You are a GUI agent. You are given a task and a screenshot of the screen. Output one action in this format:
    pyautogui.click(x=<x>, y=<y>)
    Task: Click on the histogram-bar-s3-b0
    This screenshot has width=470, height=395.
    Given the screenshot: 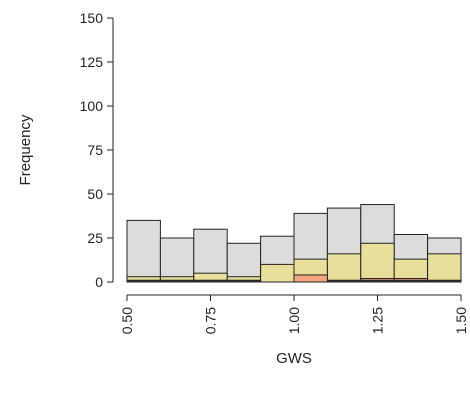 What is the action you would take?
    pyautogui.click(x=143, y=281)
    